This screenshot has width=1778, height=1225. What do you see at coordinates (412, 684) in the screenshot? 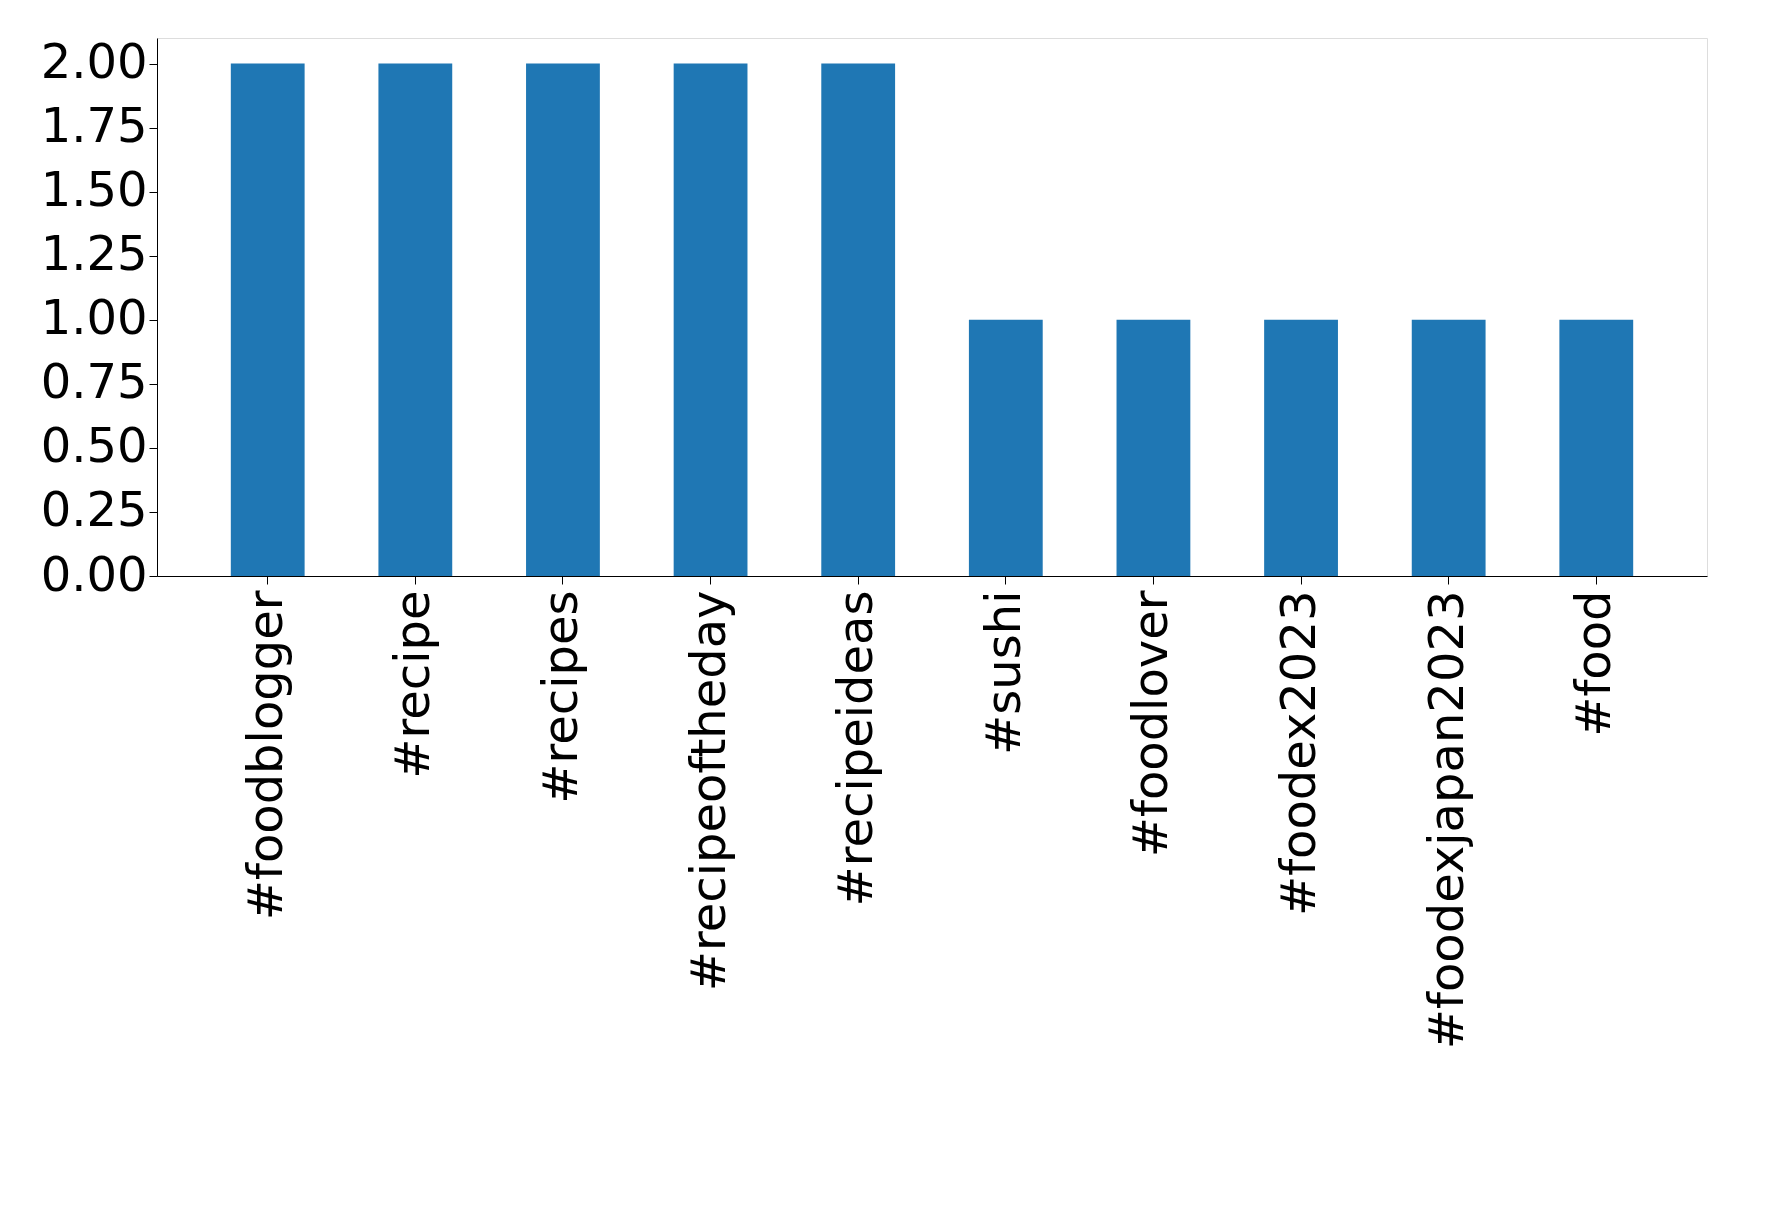
I see `x-tick-label: #recipe` at bounding box center [412, 684].